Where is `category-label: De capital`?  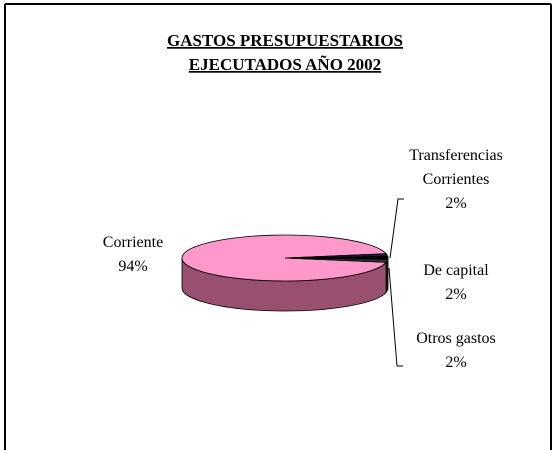
category-label: De capital is located at coordinates (456, 270).